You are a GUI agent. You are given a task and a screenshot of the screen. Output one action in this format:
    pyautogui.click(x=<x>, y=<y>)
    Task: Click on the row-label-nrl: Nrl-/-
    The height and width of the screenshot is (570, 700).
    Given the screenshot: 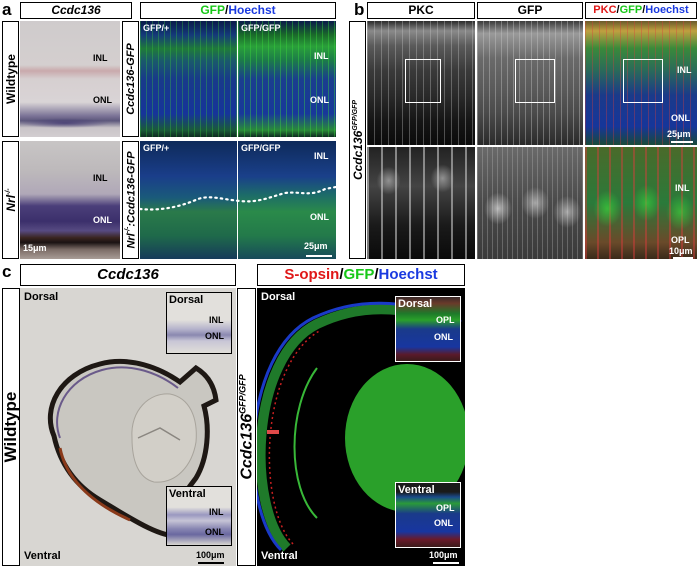 What is the action you would take?
    pyautogui.click(x=10, y=200)
    